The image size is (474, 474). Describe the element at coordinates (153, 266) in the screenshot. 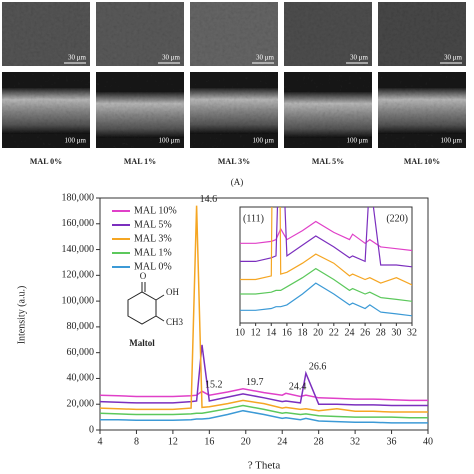

I see `legend-label: MAL 0%` at that location.